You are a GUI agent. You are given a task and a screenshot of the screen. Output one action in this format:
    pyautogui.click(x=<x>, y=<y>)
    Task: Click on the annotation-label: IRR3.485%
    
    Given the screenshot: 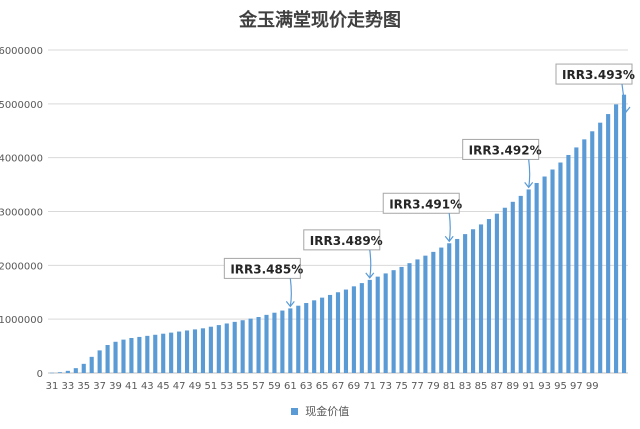 What is the action you would take?
    pyautogui.click(x=266, y=269)
    